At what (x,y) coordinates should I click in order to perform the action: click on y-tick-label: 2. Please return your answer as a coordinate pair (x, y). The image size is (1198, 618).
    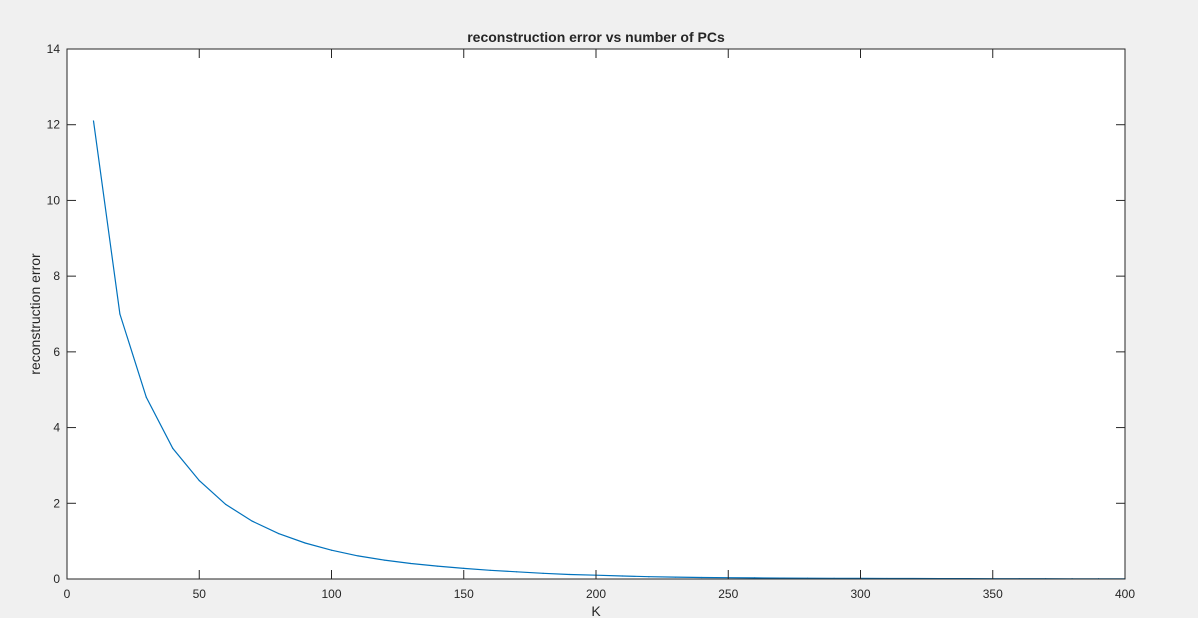
    Looking at the image, I should click on (56, 503).